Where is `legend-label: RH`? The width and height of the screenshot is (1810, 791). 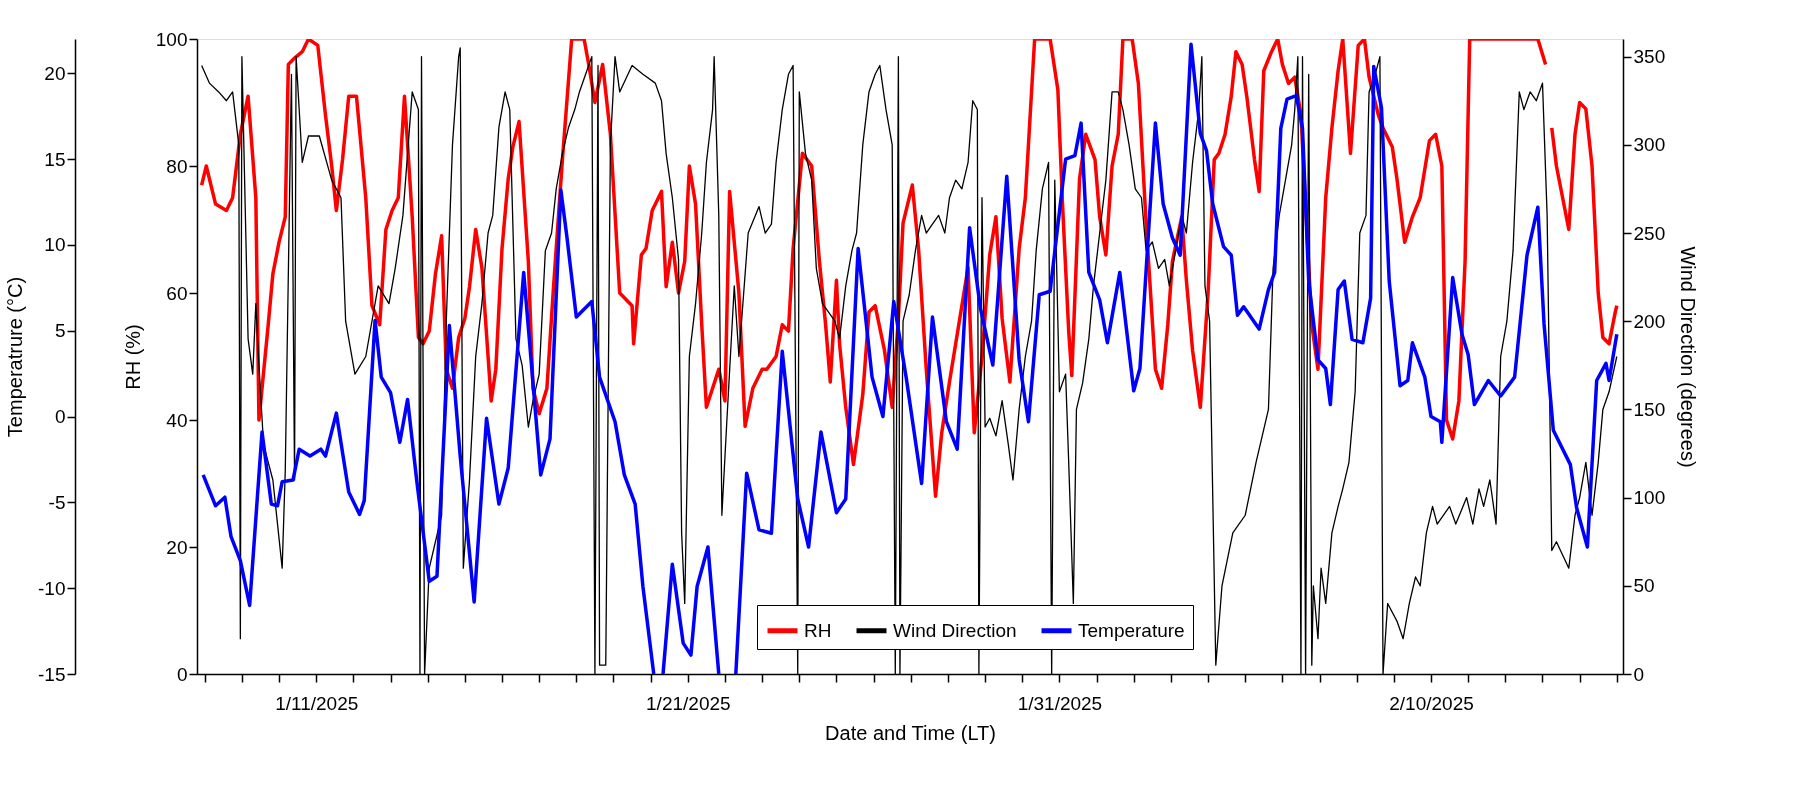 legend-label: RH is located at coordinates (818, 630).